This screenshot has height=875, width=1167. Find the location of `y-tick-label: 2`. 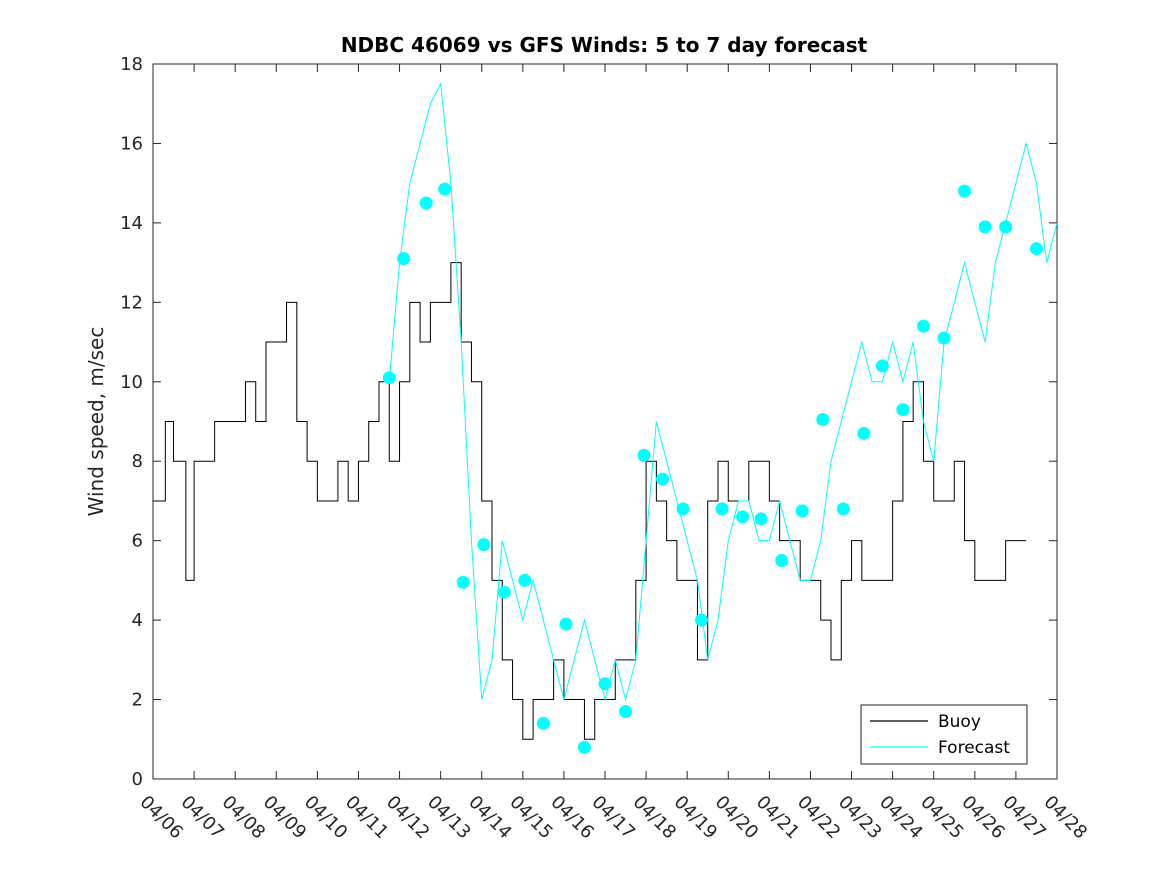

y-tick-label: 2 is located at coordinates (137, 700).